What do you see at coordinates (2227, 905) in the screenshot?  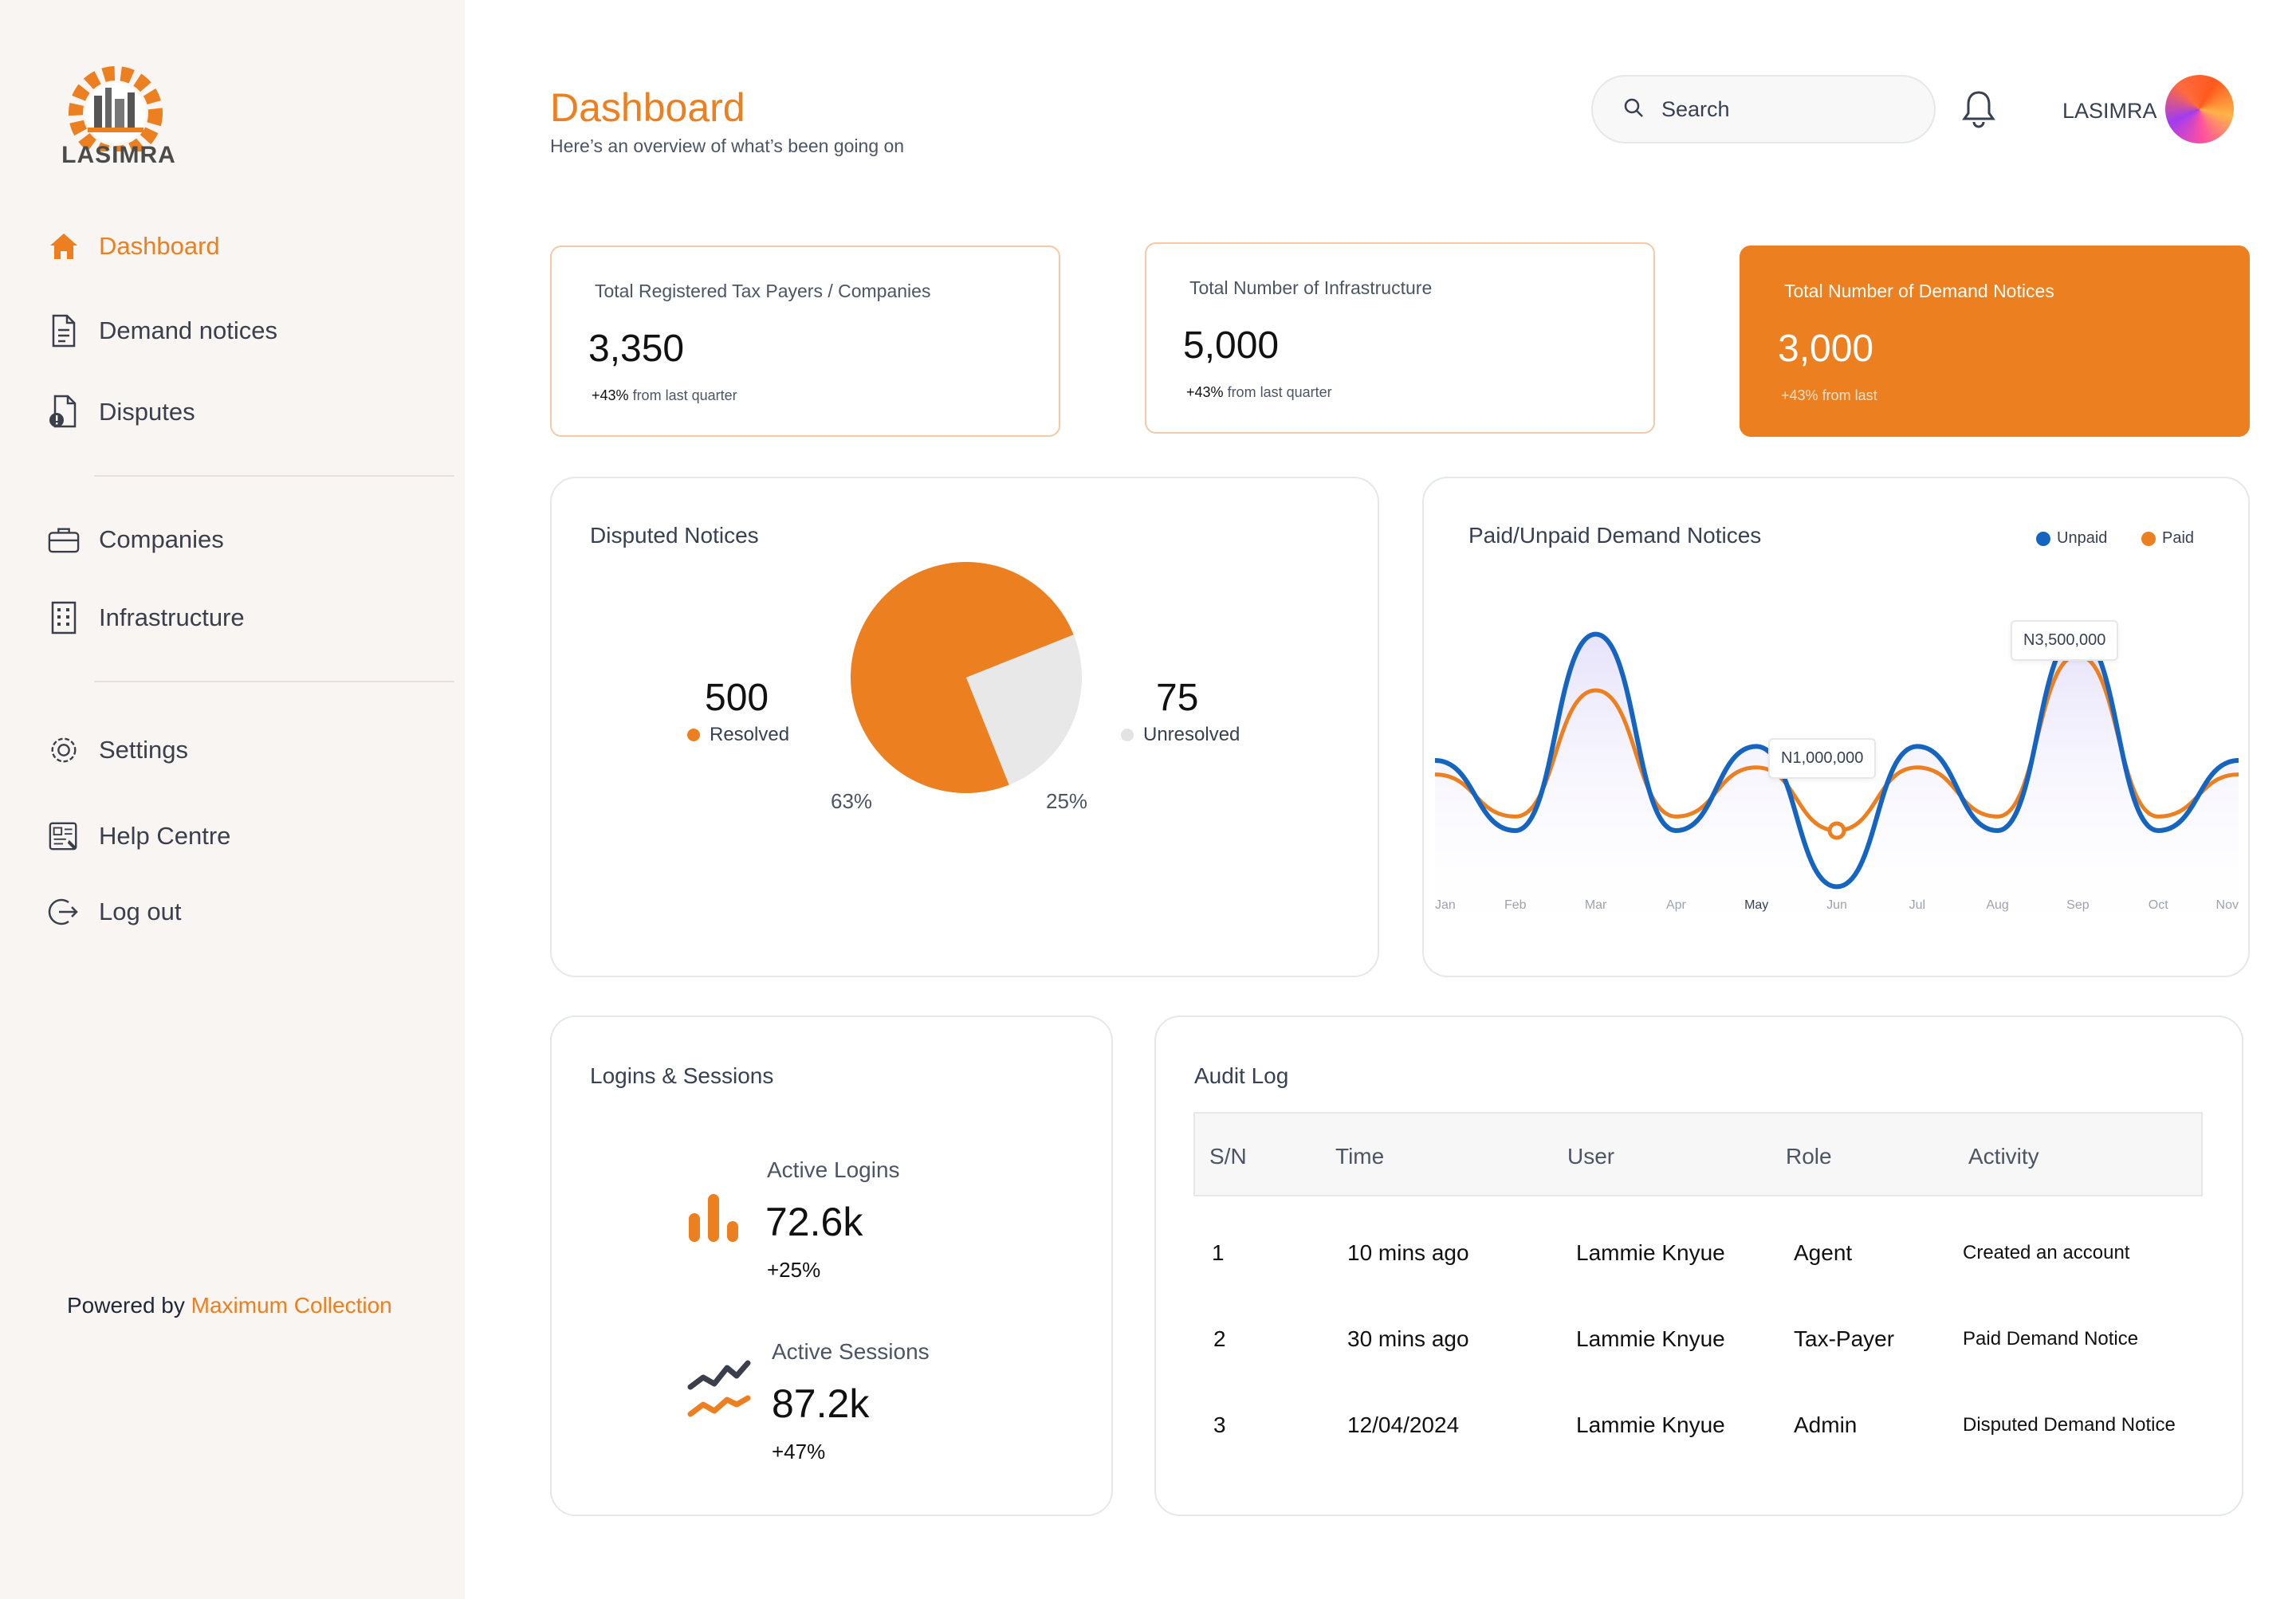 I see `x-tick-label: Nov` at bounding box center [2227, 905].